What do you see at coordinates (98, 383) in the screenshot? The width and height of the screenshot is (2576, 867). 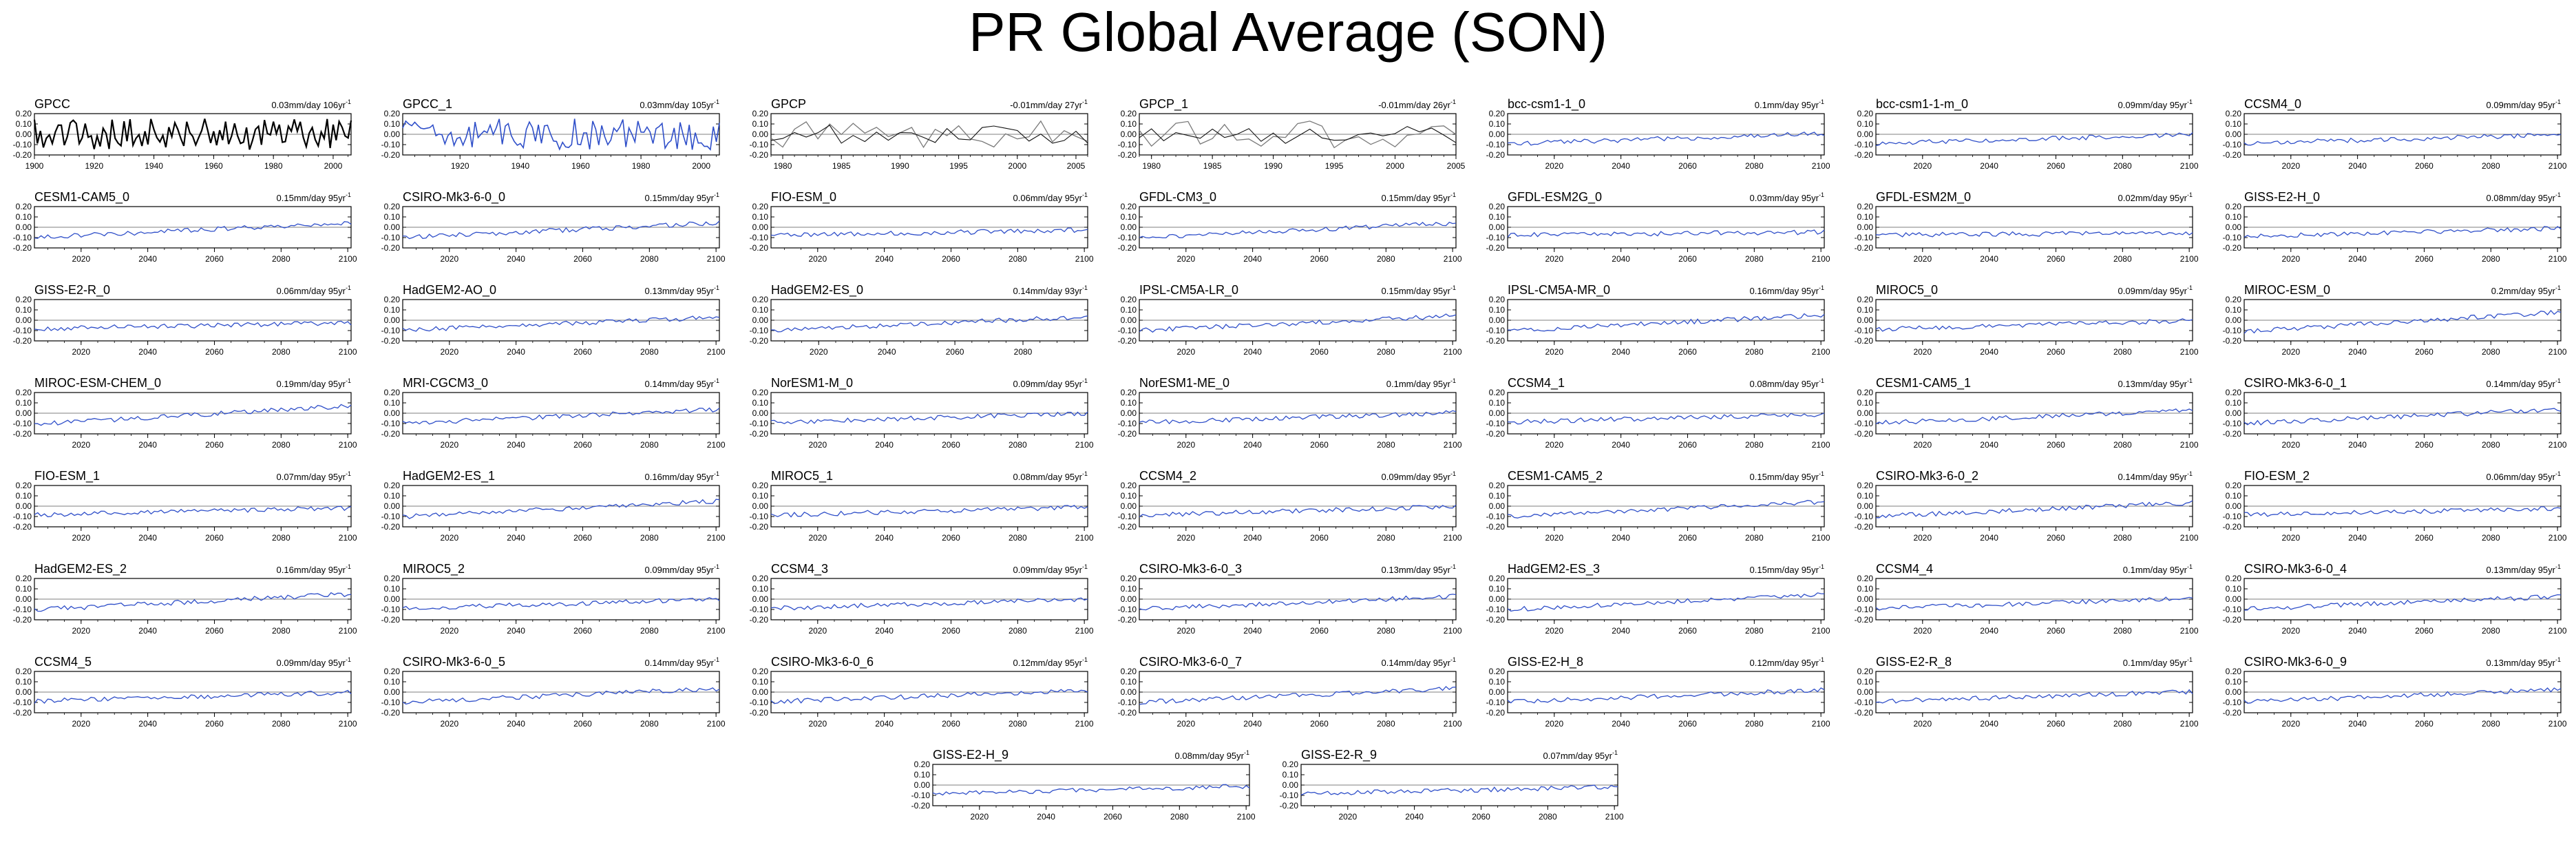 I see `panel-title: MIROC-ESM-CHEM_0` at bounding box center [98, 383].